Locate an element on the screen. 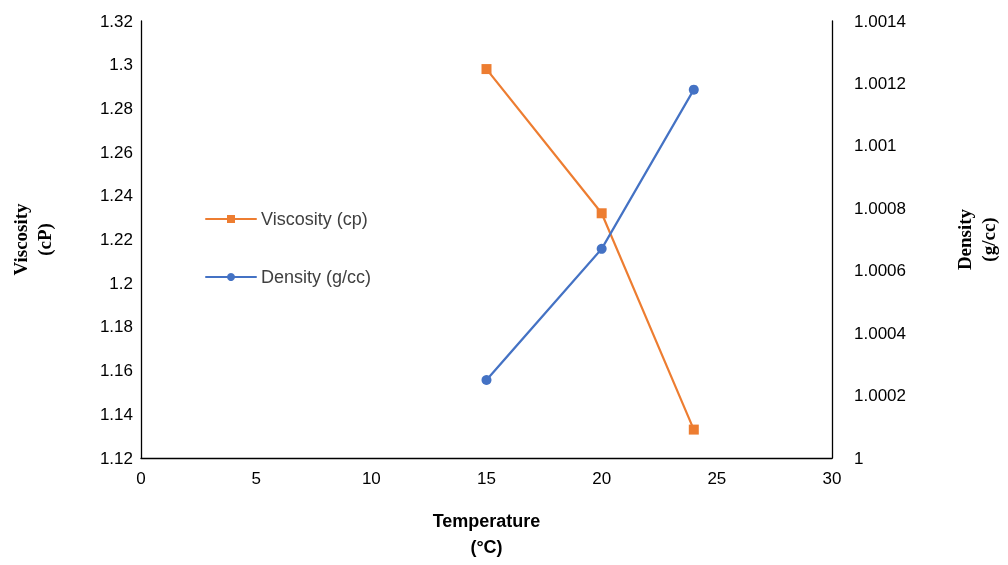  y-tick-label: 1.24 is located at coordinates (116, 196).